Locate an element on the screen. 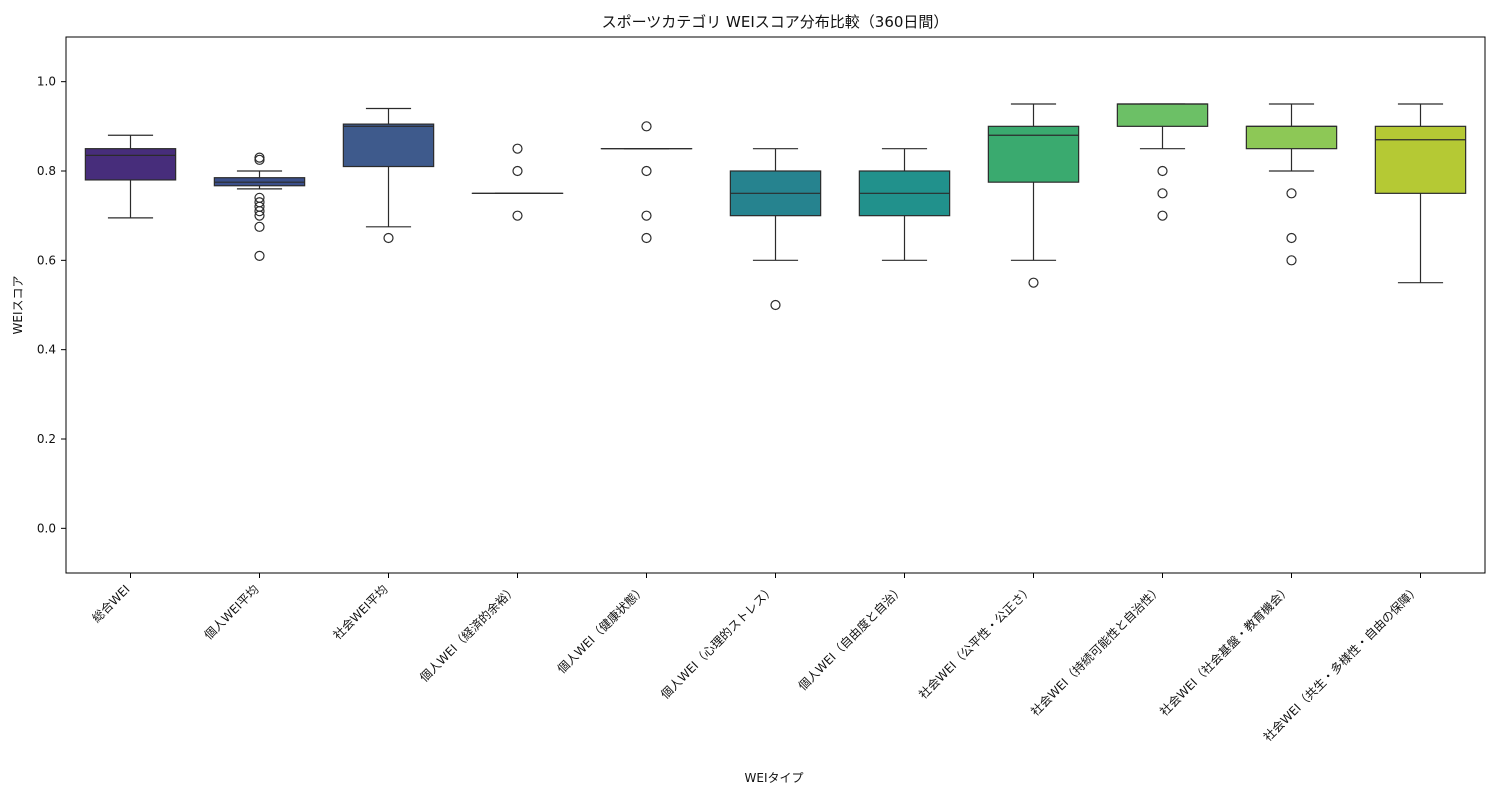 This screenshot has width=1500, height=800. y-tick-label: 0.2 is located at coordinates (46, 439).